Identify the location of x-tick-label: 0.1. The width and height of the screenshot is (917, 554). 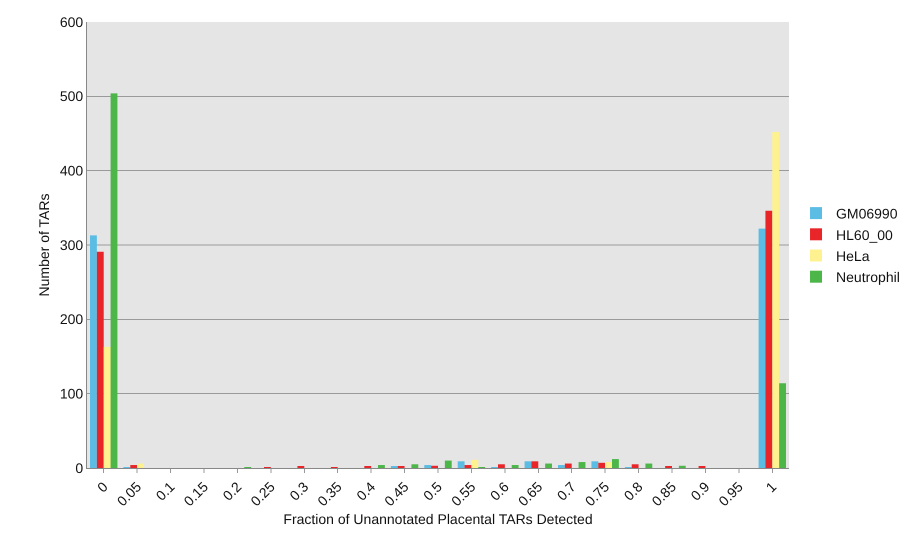
(165, 491).